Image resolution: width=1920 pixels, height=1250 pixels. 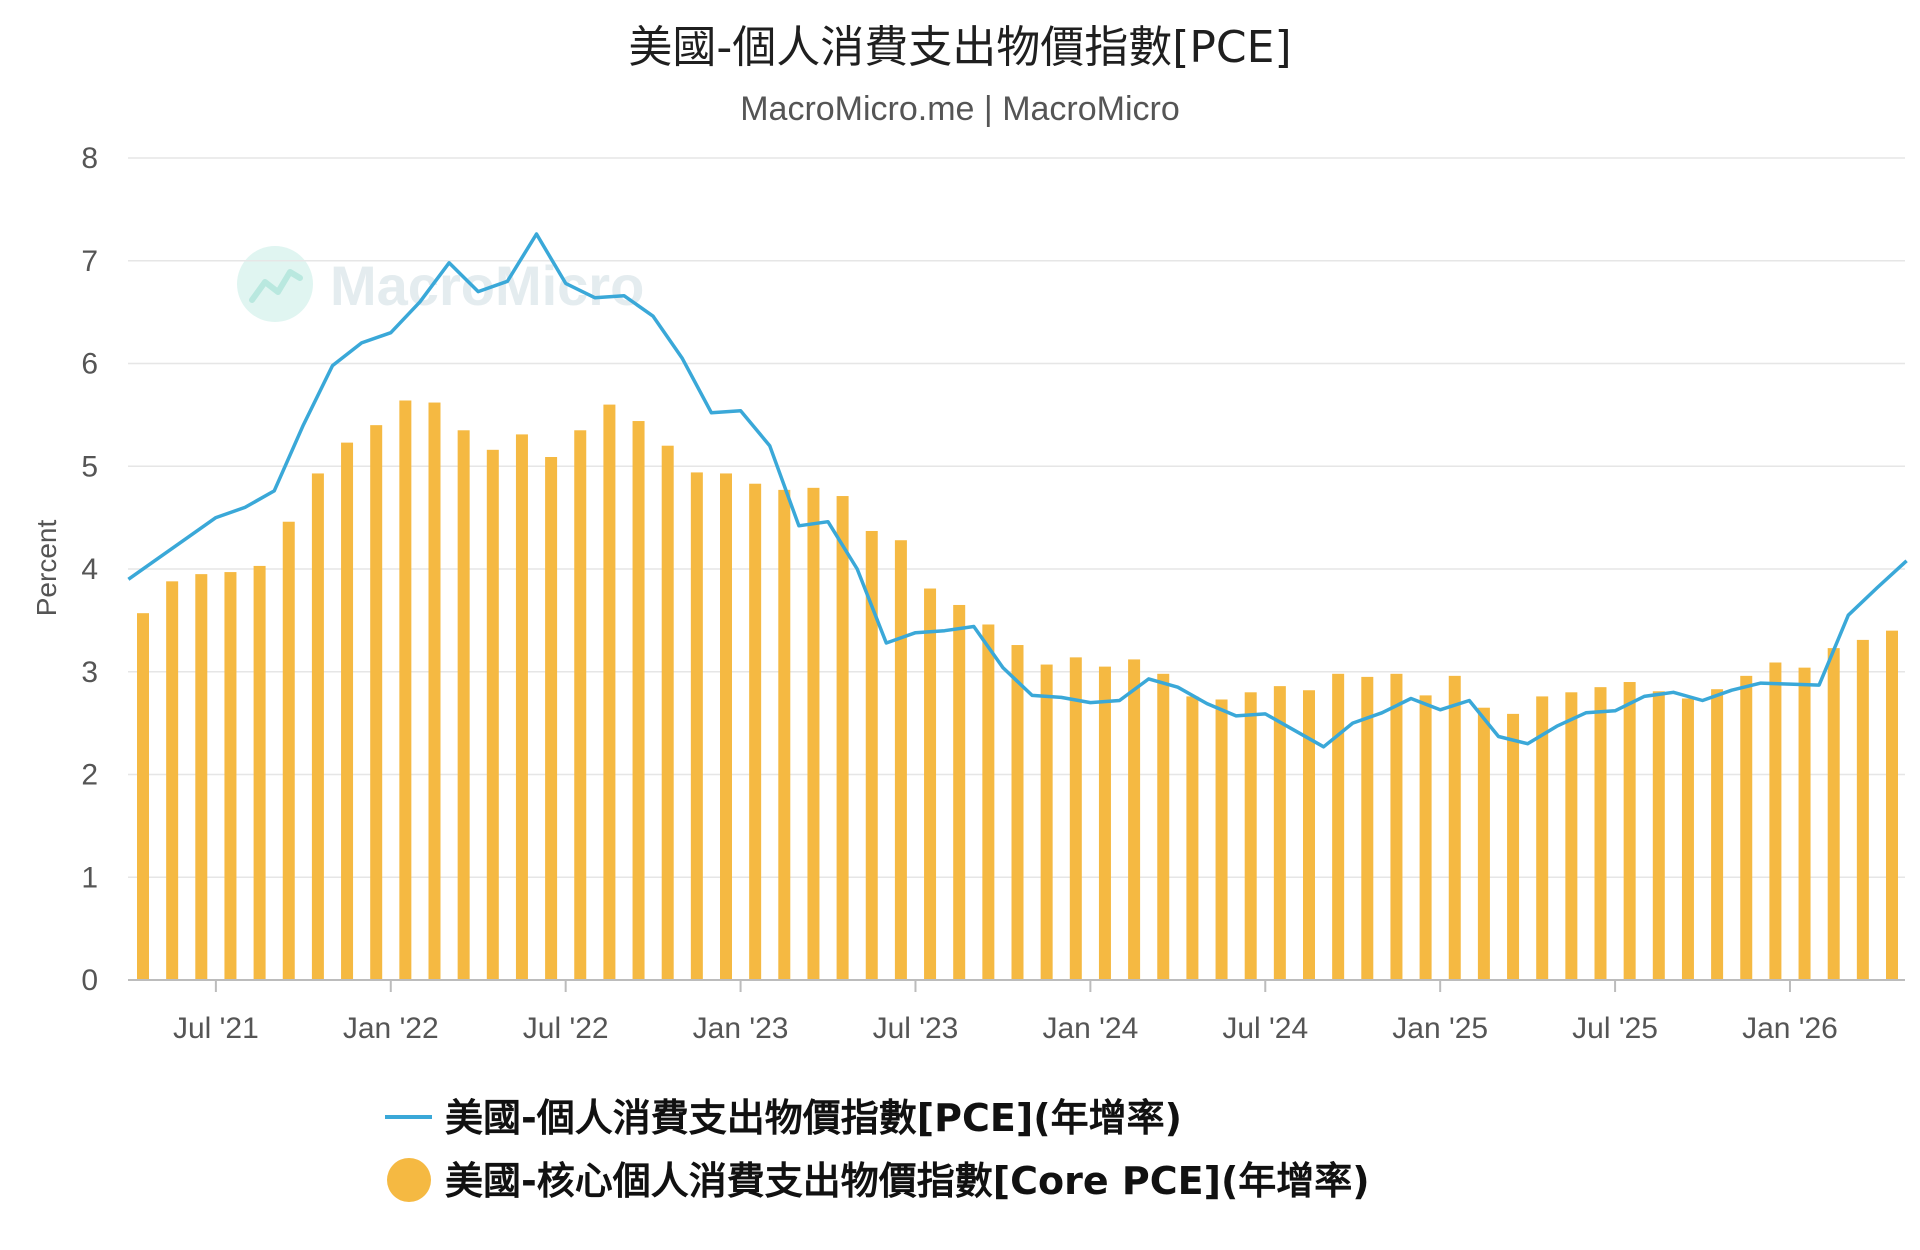 I want to click on x-tick-label: Jan '23, so click(x=741, y=1028).